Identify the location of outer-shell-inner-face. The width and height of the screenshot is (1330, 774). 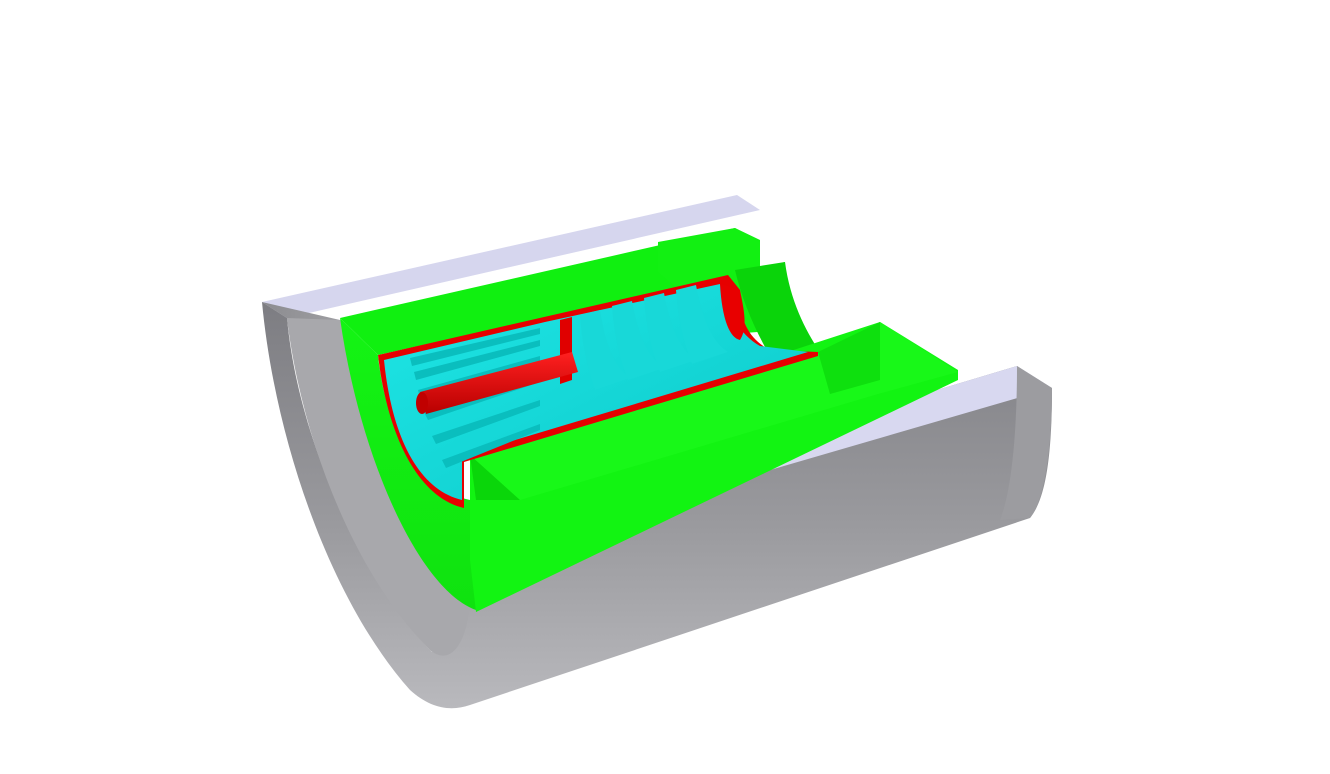
(378, 487).